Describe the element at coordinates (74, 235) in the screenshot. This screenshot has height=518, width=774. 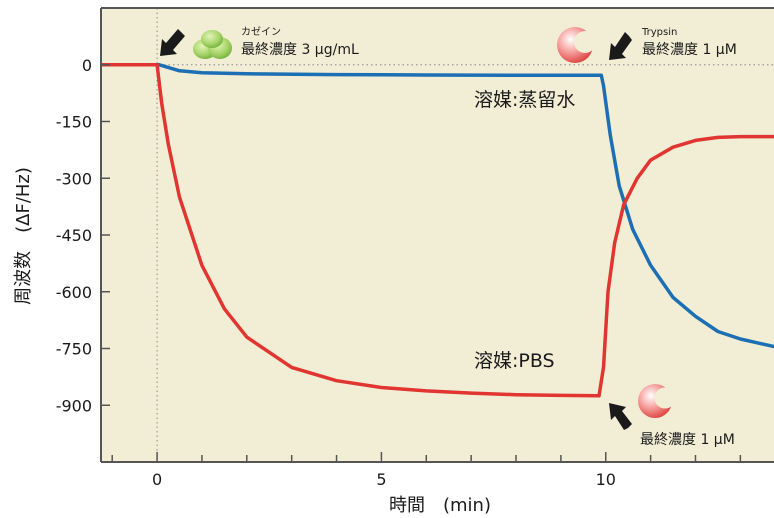
I see `y-tick-label: -450` at that location.